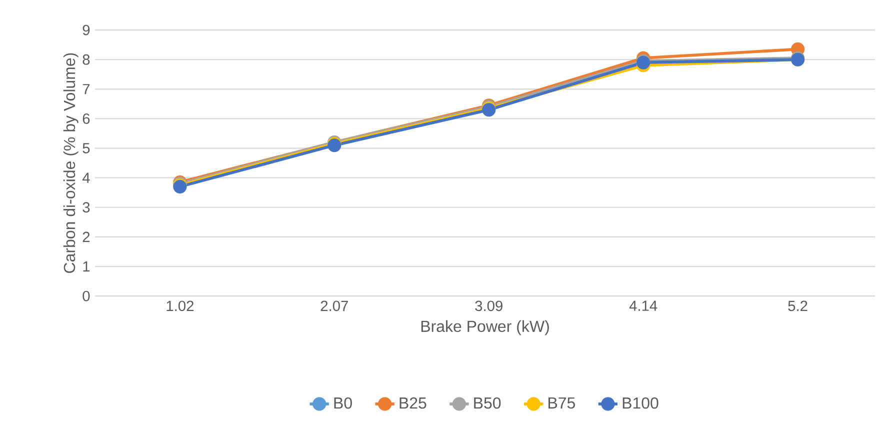 This screenshot has width=890, height=422. Describe the element at coordinates (343, 403) in the screenshot. I see `legend-label: B0` at that location.